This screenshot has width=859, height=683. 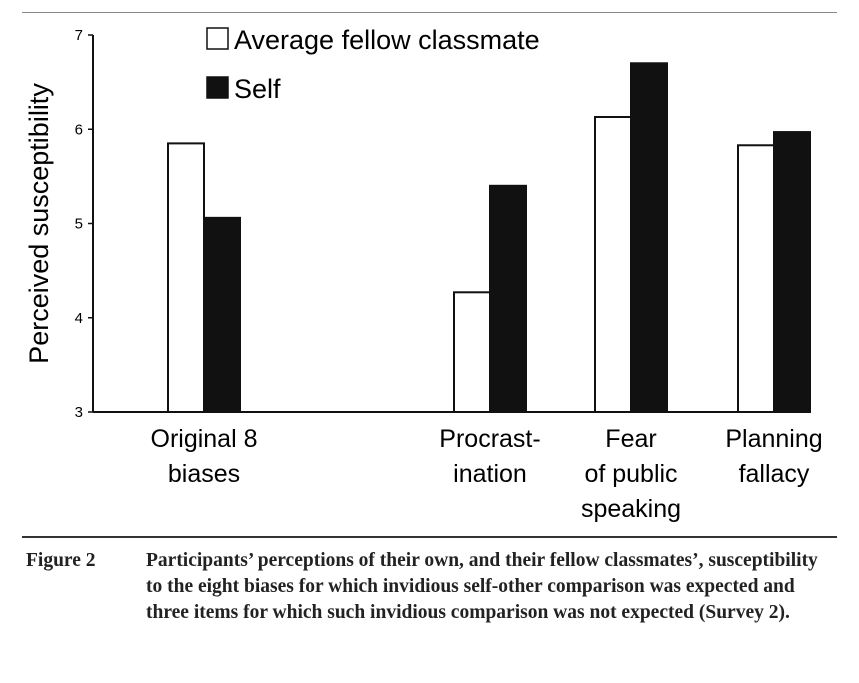 What do you see at coordinates (79, 224) in the screenshot?
I see `y-tick-label: 5` at bounding box center [79, 224].